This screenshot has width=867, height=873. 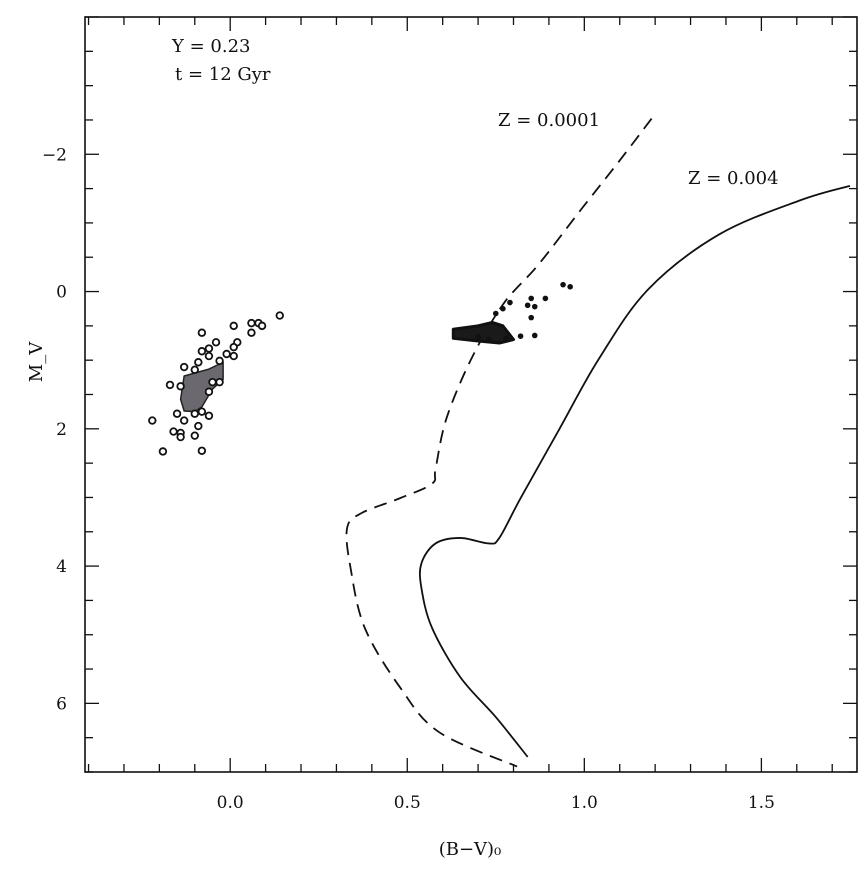 I want to click on y-tick-label: 0, so click(x=61, y=293).